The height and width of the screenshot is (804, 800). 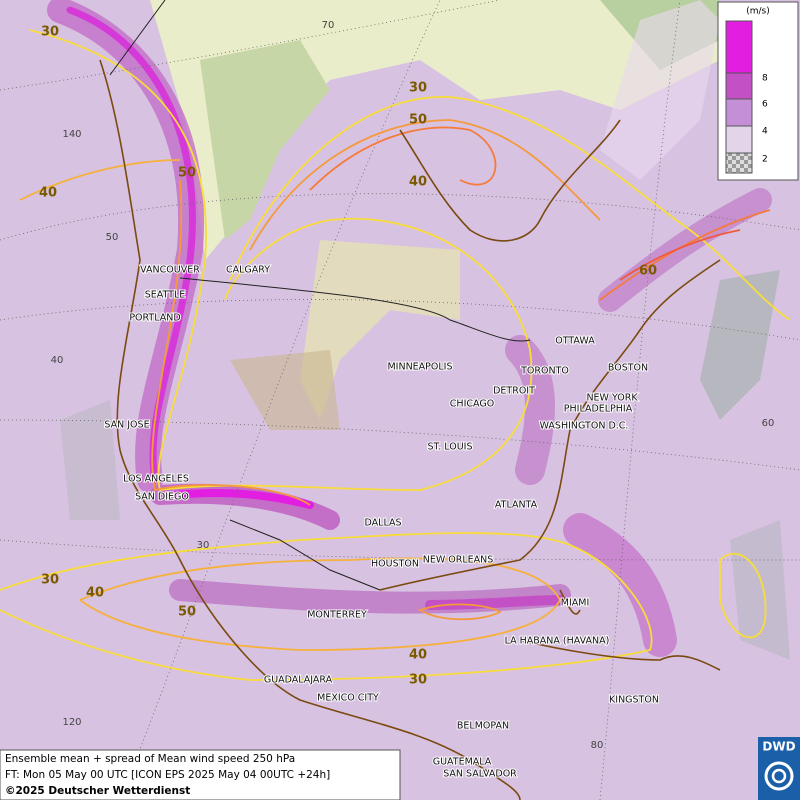 What do you see at coordinates (768, 423) in the screenshot?
I see `grid-label: 60` at bounding box center [768, 423].